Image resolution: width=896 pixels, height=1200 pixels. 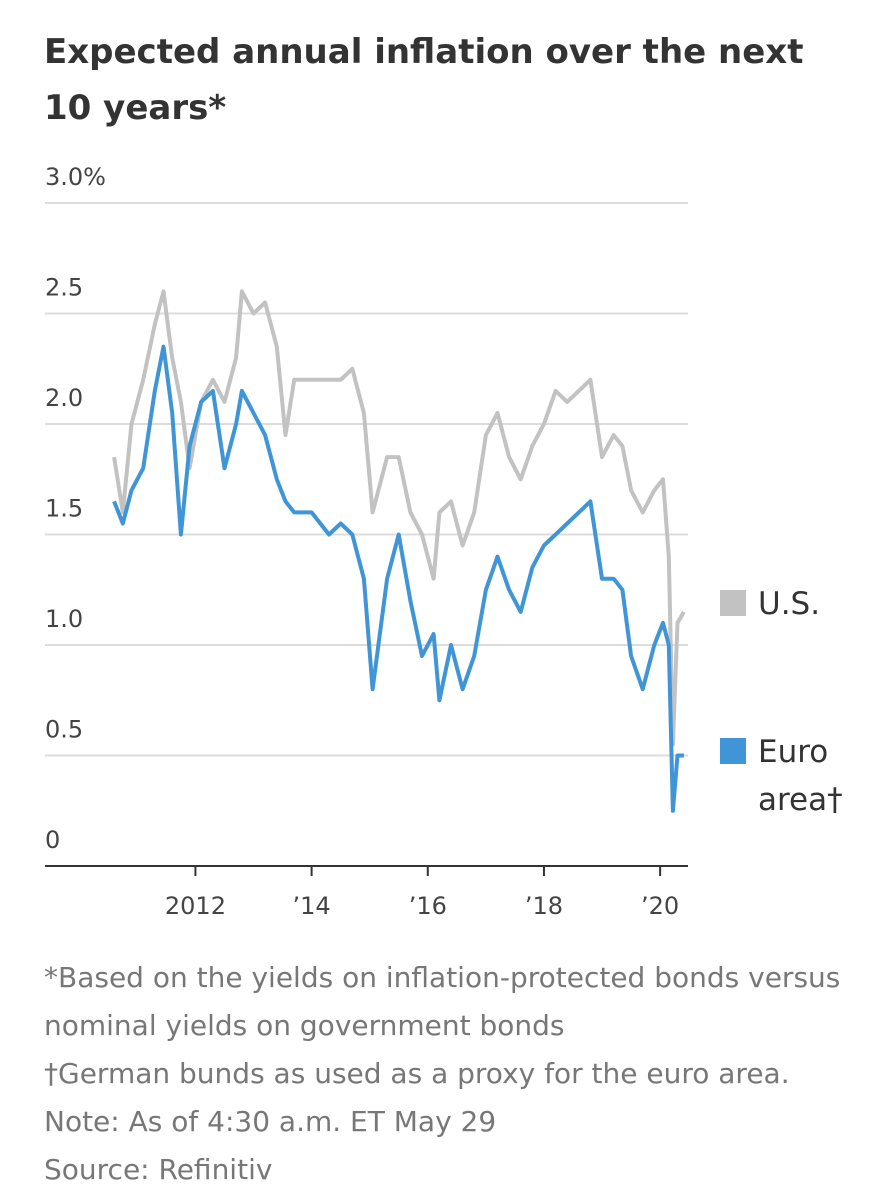 I want to click on x-tick-label: ’14, so click(x=312, y=906).